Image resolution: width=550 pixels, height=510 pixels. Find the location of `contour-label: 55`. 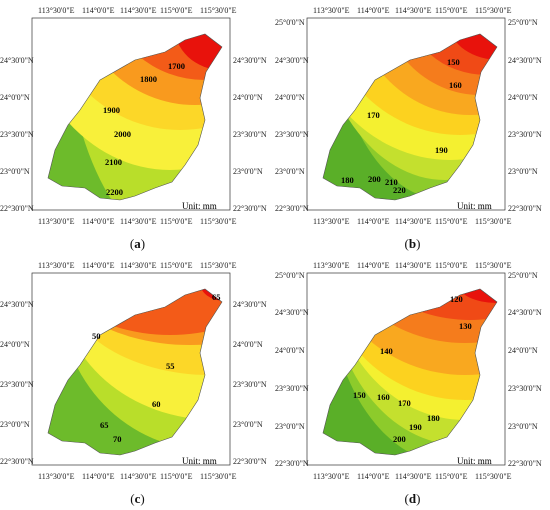

contour-label: 55 is located at coordinates (170, 366).